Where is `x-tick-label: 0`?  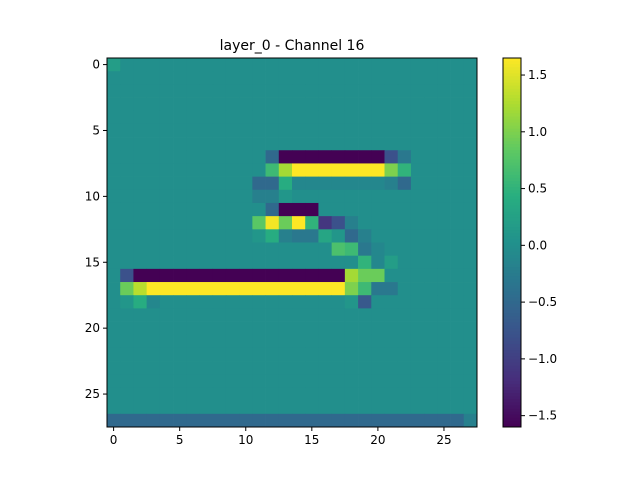
x-tick-label: 0 is located at coordinates (114, 440).